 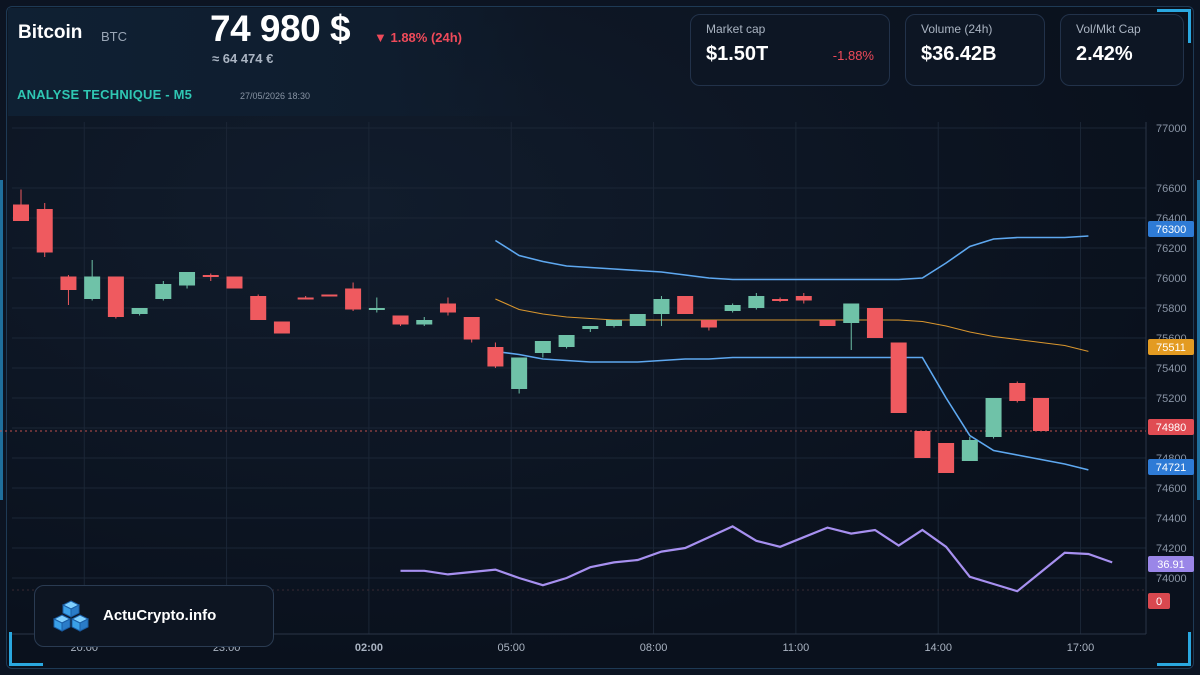 I want to click on card-value: 2.42%, so click(x=1104, y=54).